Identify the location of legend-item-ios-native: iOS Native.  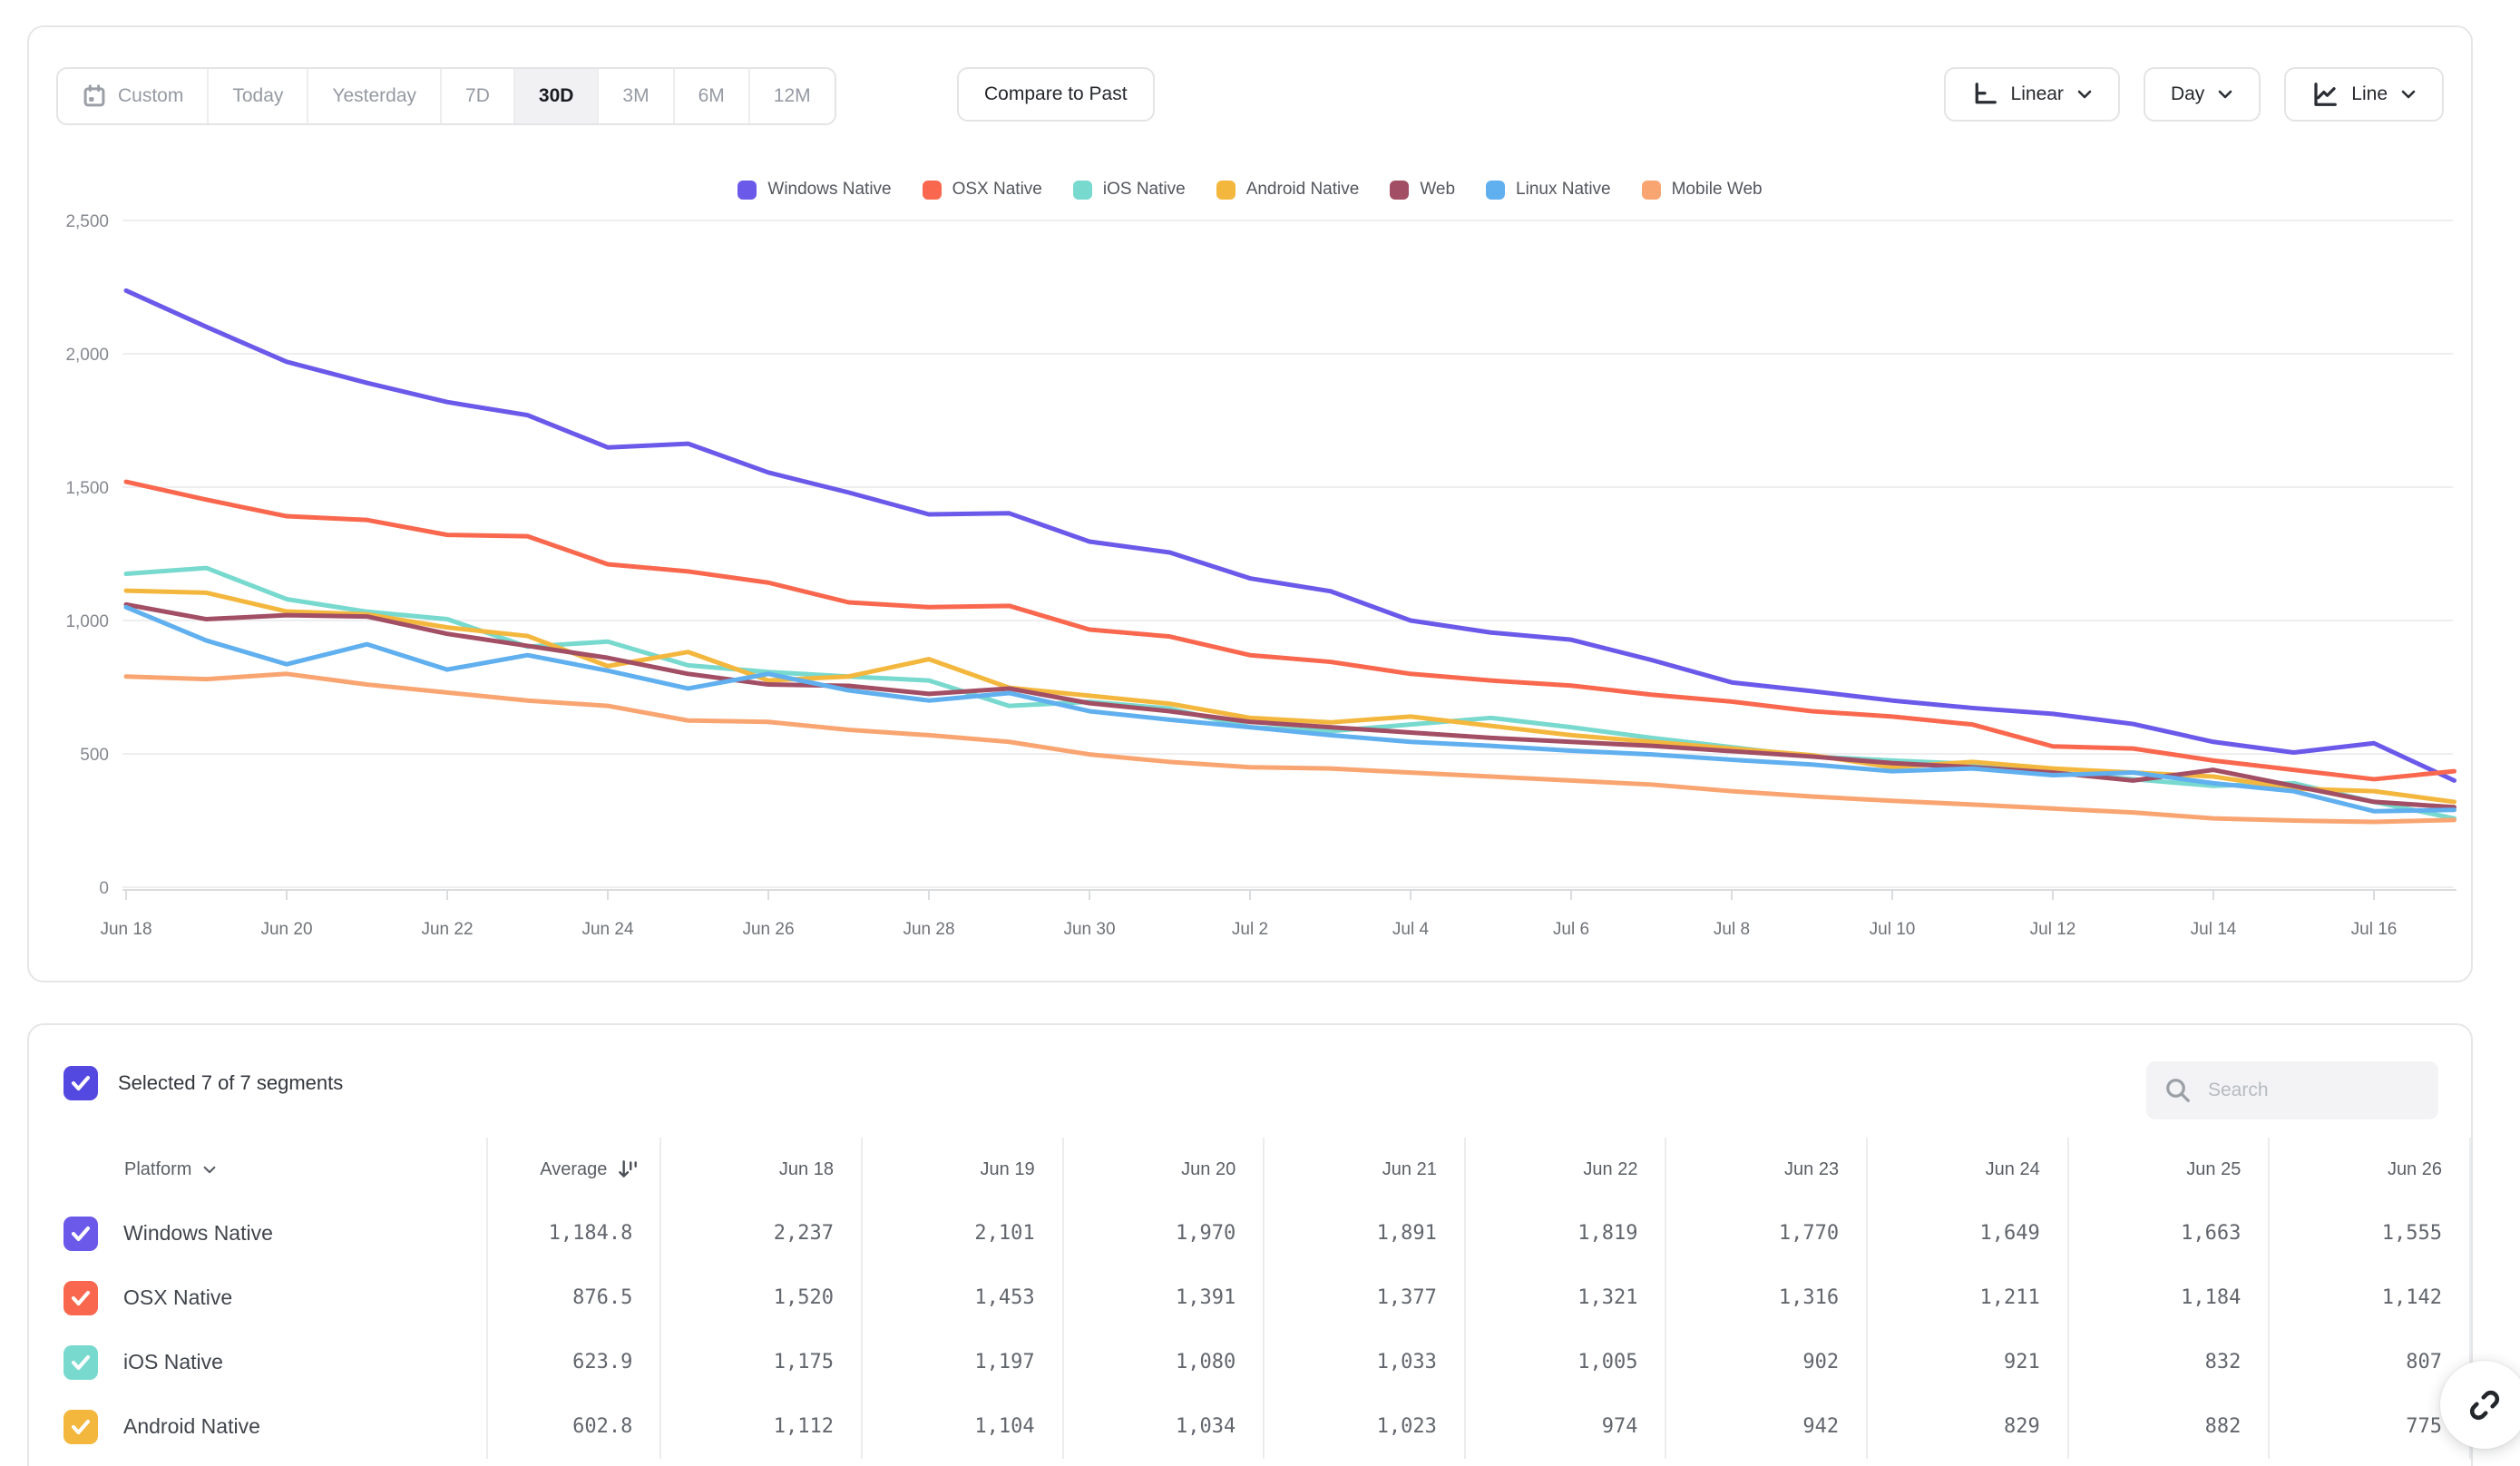
(1129, 190).